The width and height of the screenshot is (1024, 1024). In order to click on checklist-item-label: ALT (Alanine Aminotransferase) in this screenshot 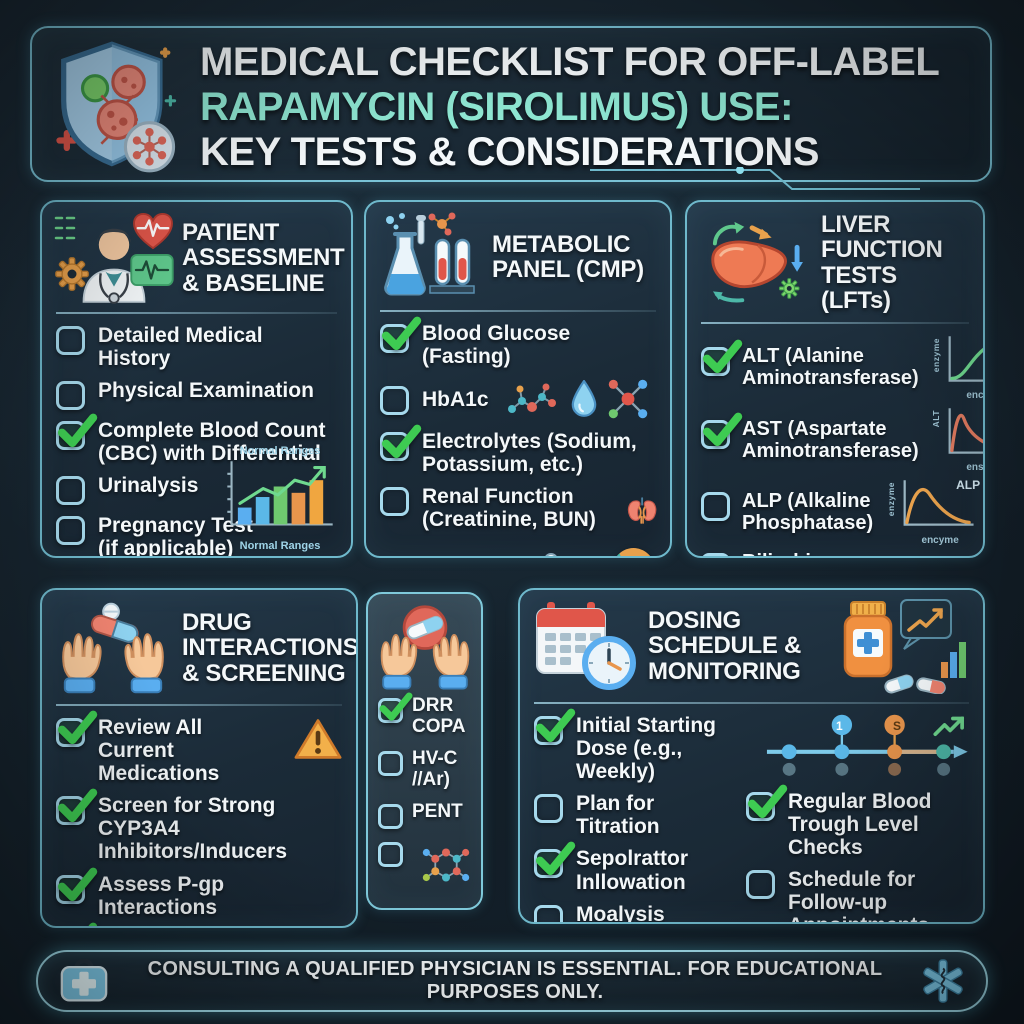, I will do `click(830, 367)`.